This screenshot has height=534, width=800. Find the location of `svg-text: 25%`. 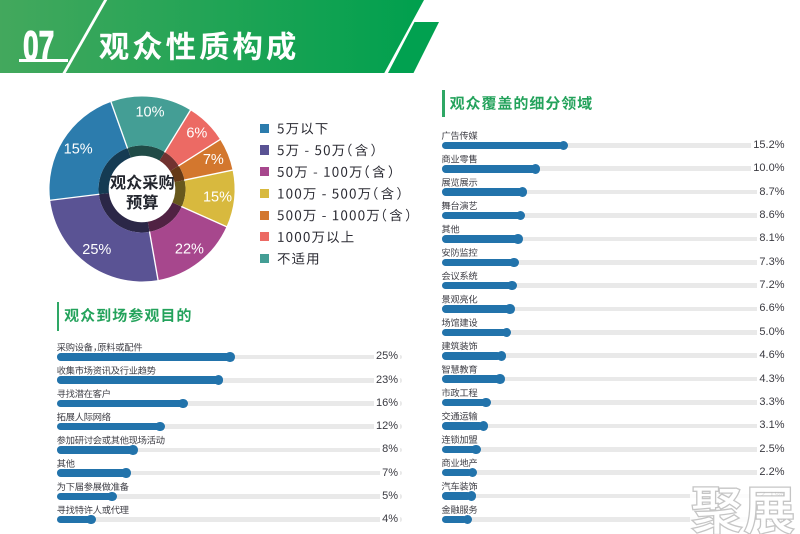

svg-text: 25% is located at coordinates (96, 250).